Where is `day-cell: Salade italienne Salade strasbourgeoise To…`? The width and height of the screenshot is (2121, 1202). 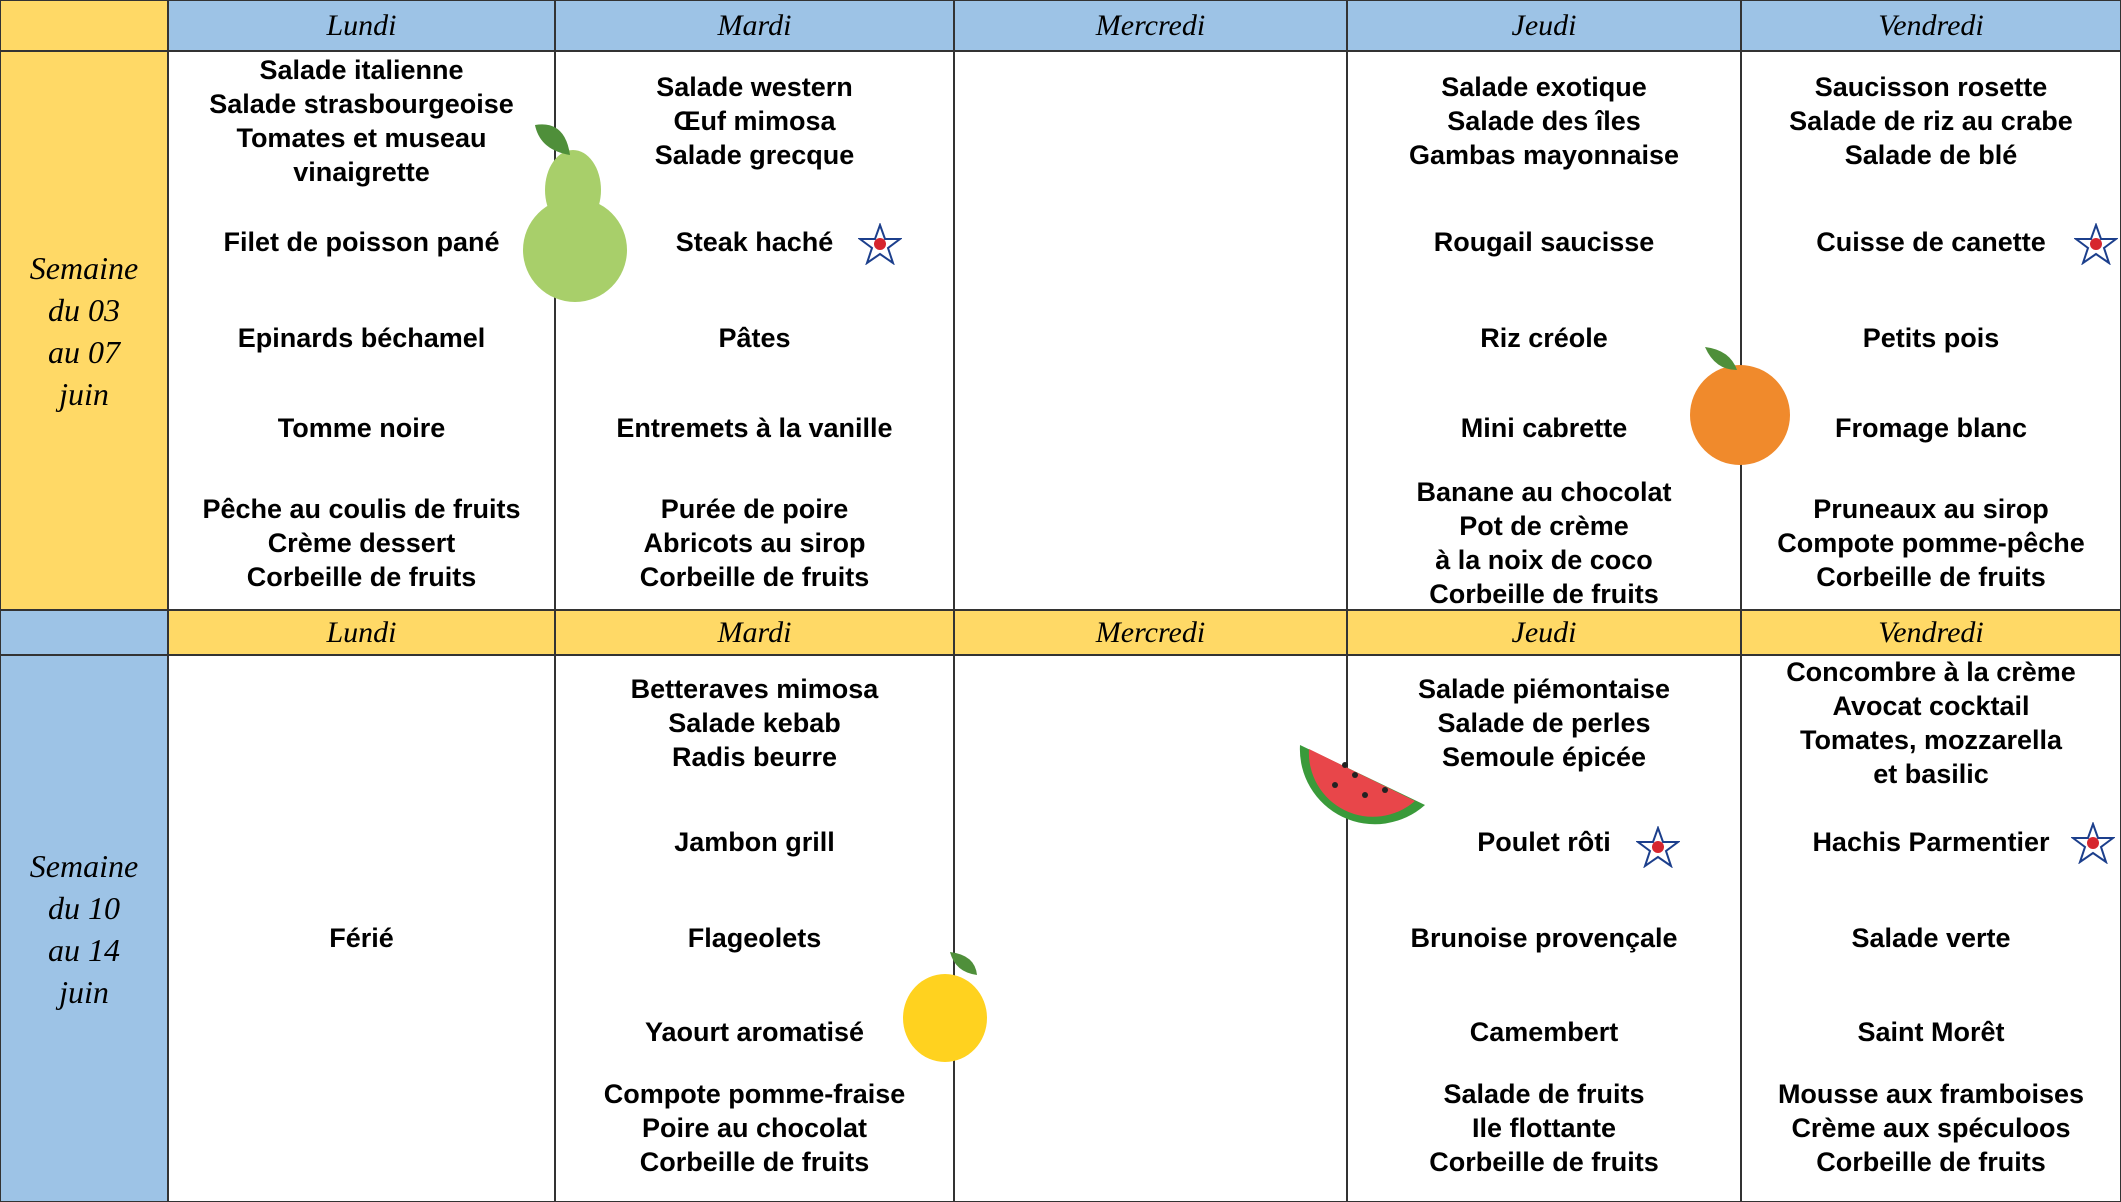 day-cell: Salade italienne Salade strasbourgeoise To… is located at coordinates (361, 330).